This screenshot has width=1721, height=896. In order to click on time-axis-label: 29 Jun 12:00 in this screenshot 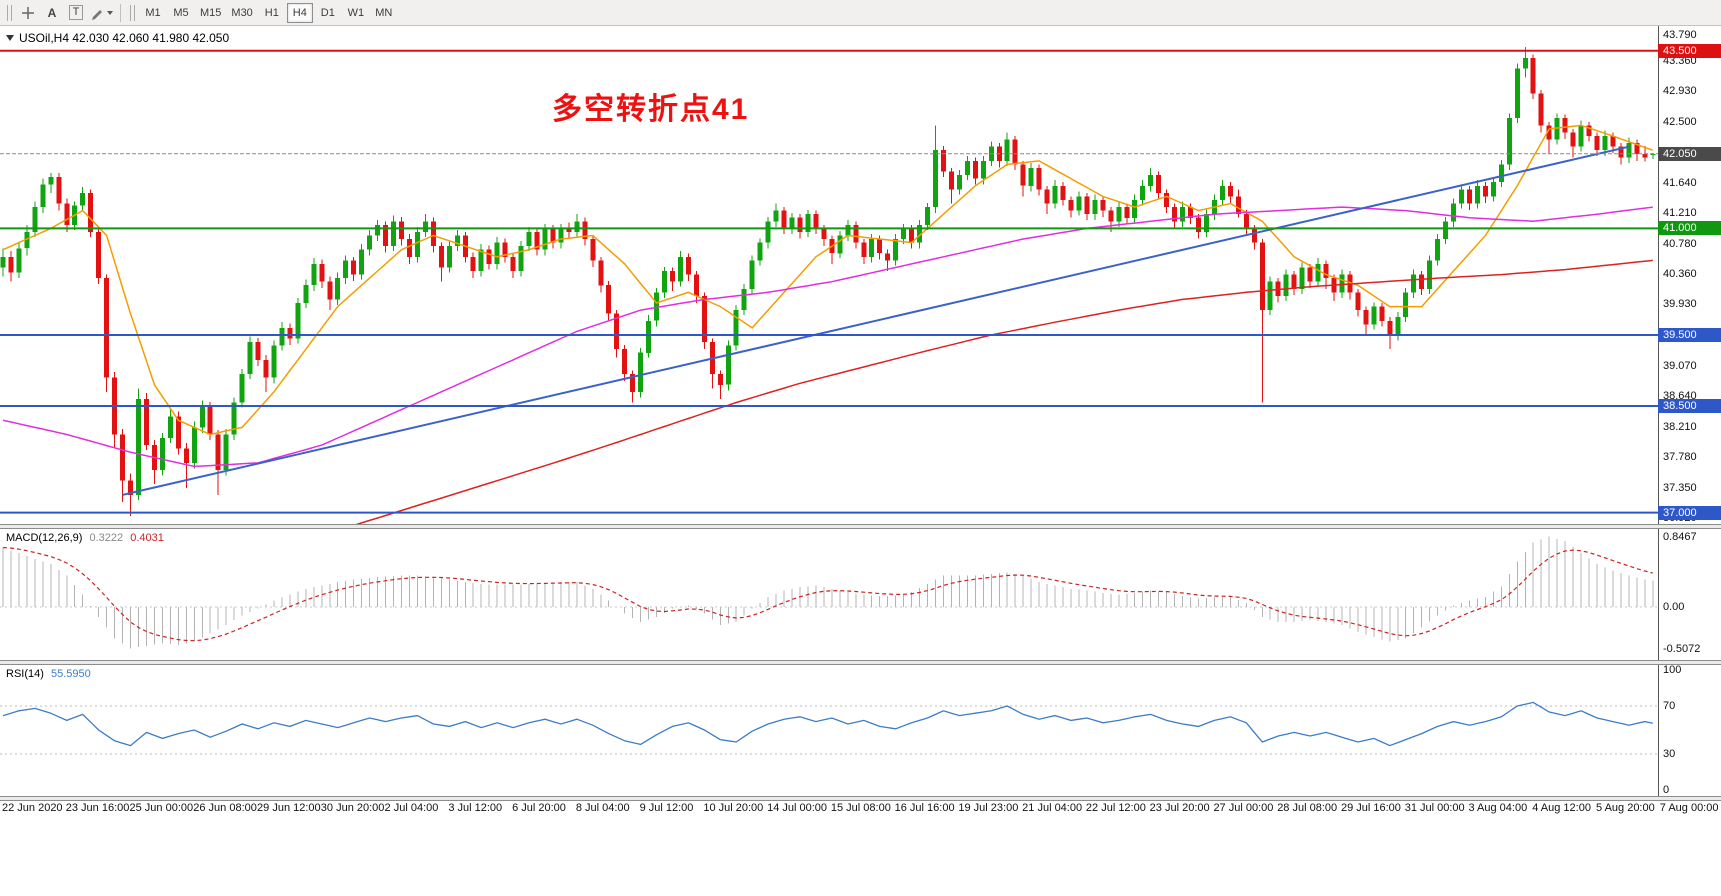, I will do `click(289, 808)`.